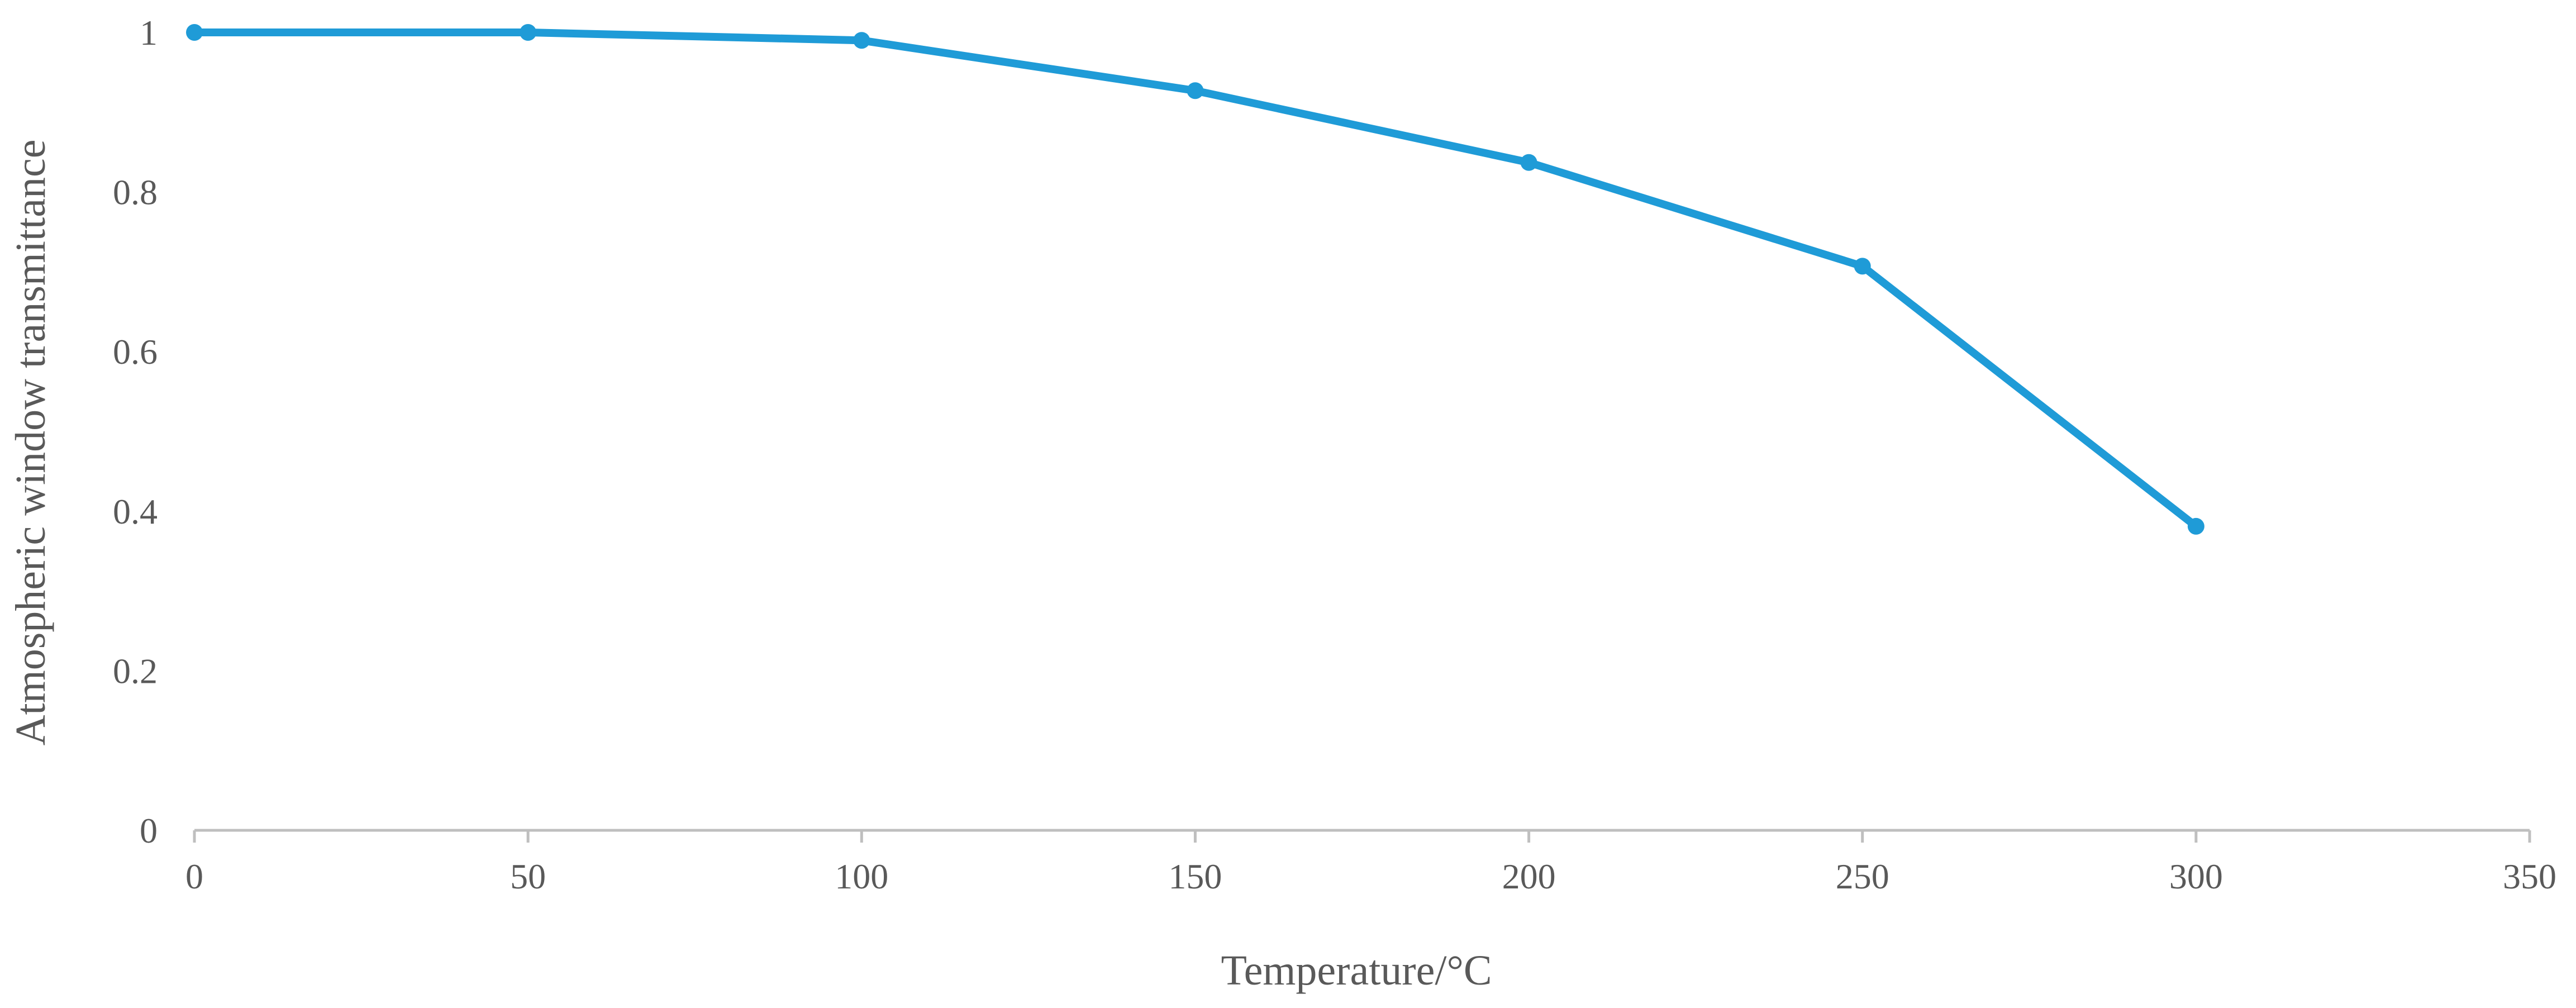 This screenshot has height=1008, width=2576. Describe the element at coordinates (149, 830) in the screenshot. I see `y-tick-label: 0` at that location.